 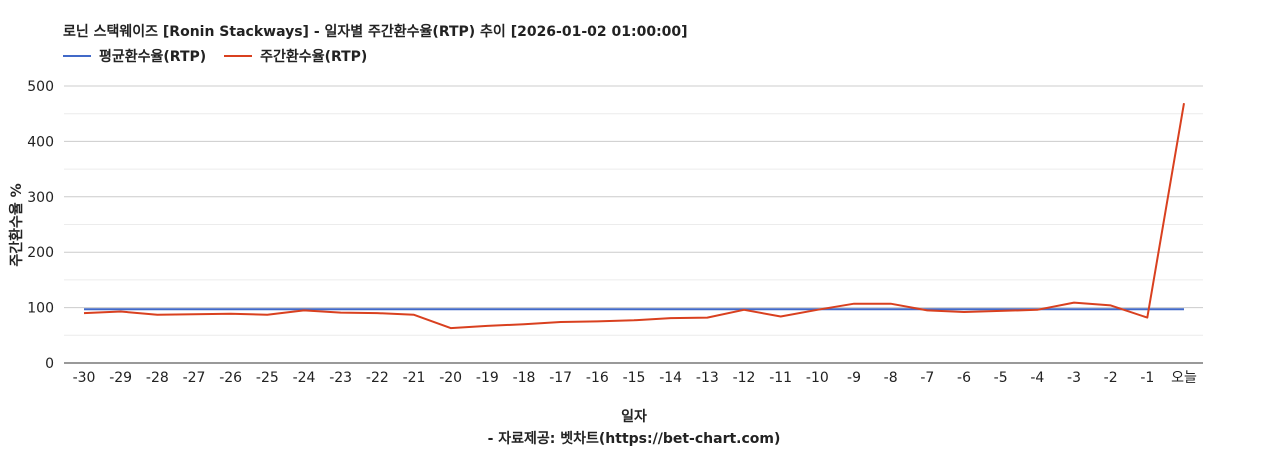 What do you see at coordinates (120, 378) in the screenshot?
I see `x-tick-label: -29` at bounding box center [120, 378].